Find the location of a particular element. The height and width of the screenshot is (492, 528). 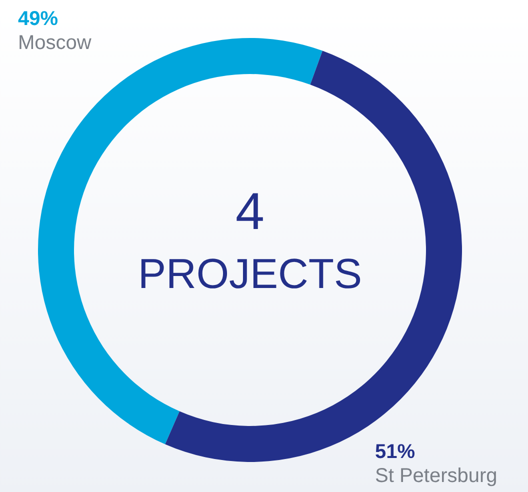

text: PROJECTS is located at coordinates (250, 273).